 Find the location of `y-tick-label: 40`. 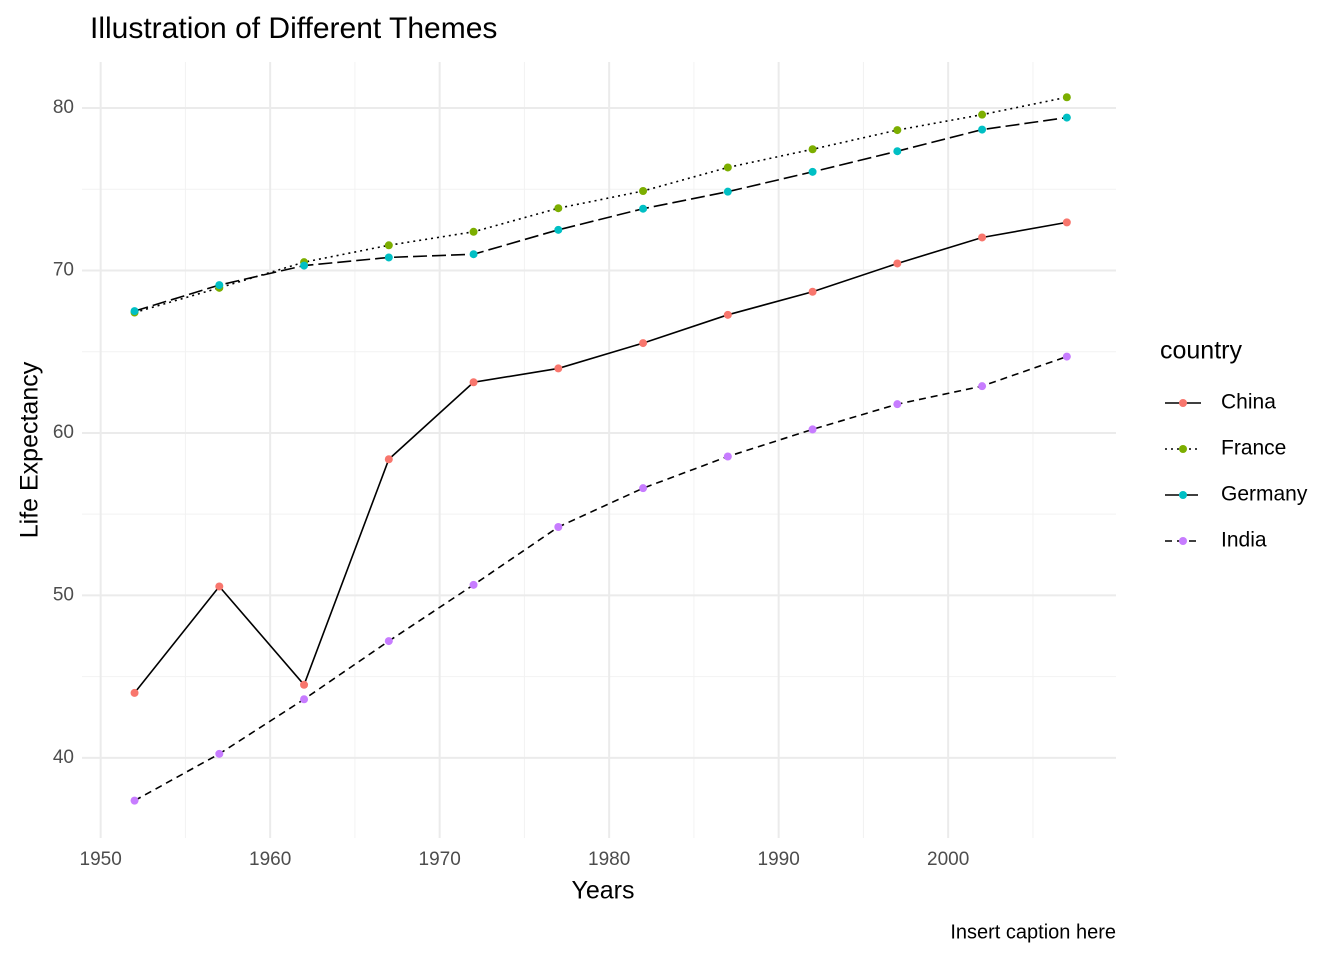

y-tick-label: 40 is located at coordinates (63, 757).